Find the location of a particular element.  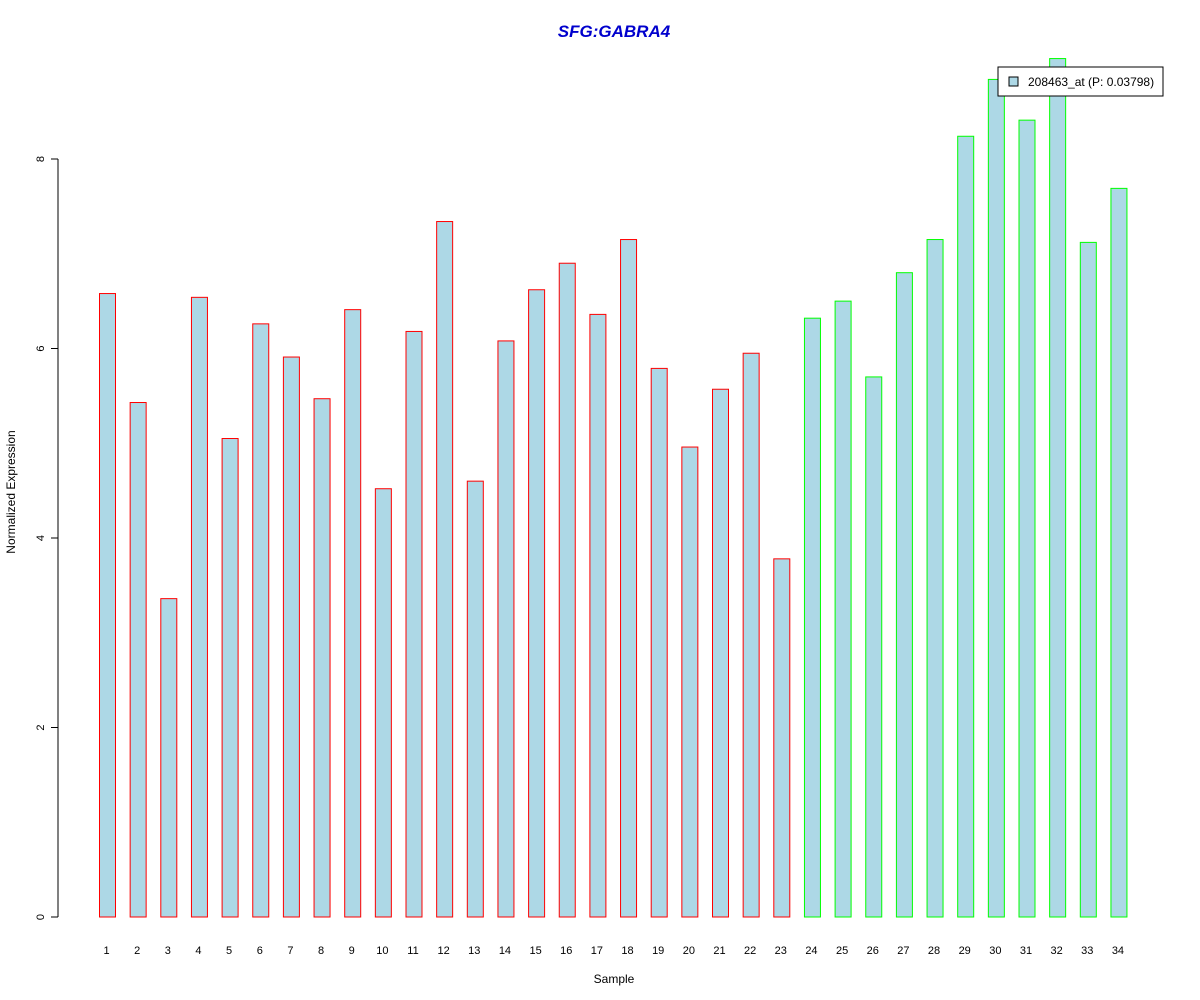

x-tick-label: 28 is located at coordinates (934, 951).